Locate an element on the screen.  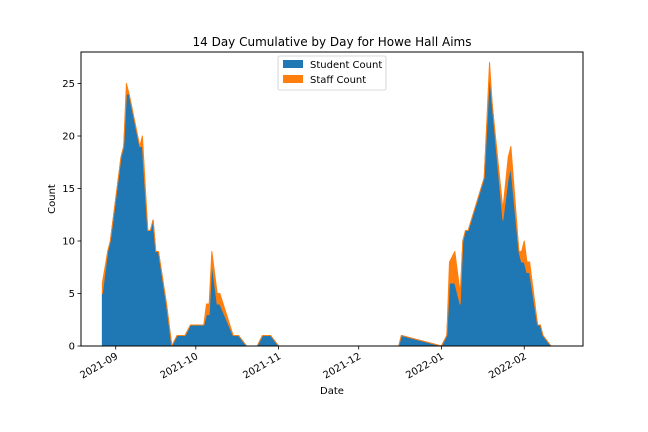
x-axis-label: Date is located at coordinates (332, 391).